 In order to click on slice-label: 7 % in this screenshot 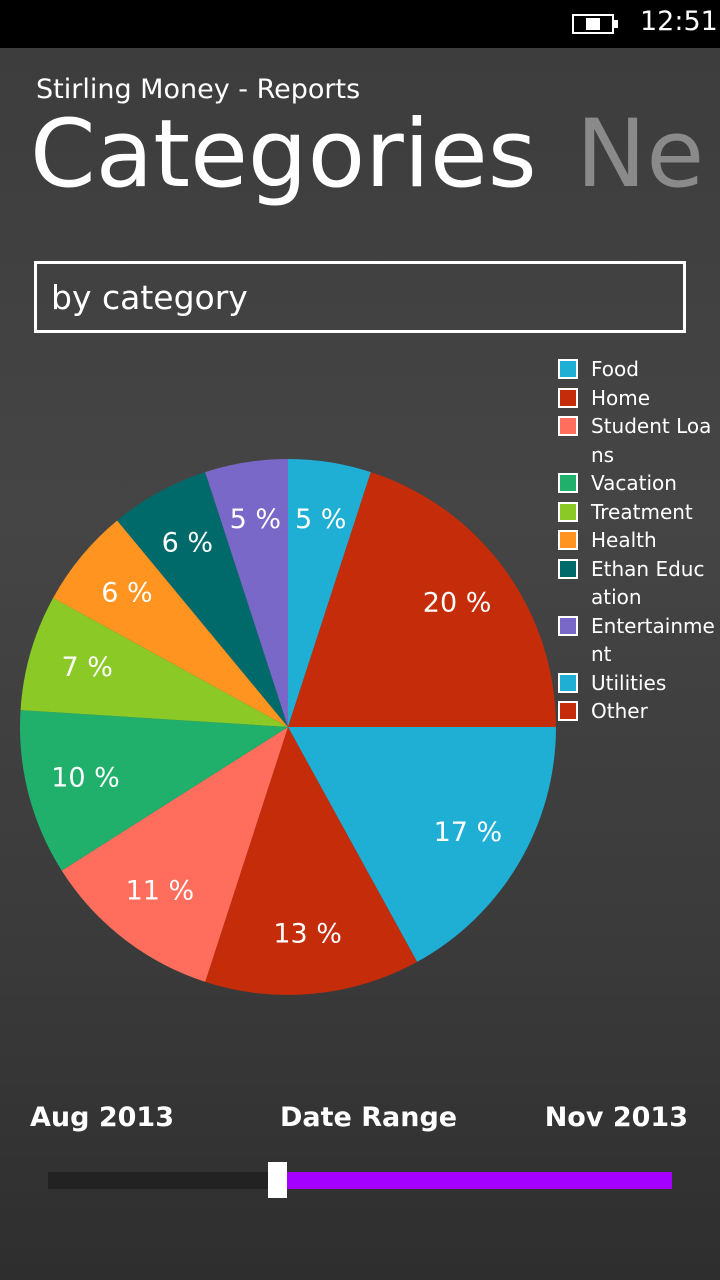, I will do `click(87, 667)`.